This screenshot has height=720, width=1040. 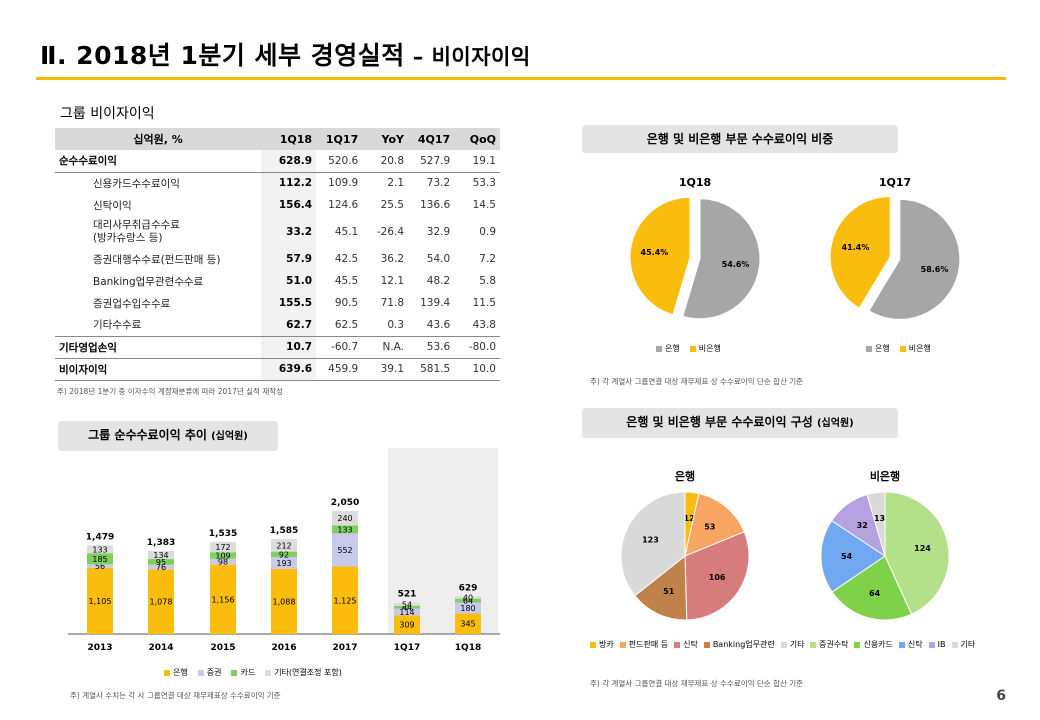 I want to click on row-label: 신용카드수수료이익, so click(x=136, y=183).